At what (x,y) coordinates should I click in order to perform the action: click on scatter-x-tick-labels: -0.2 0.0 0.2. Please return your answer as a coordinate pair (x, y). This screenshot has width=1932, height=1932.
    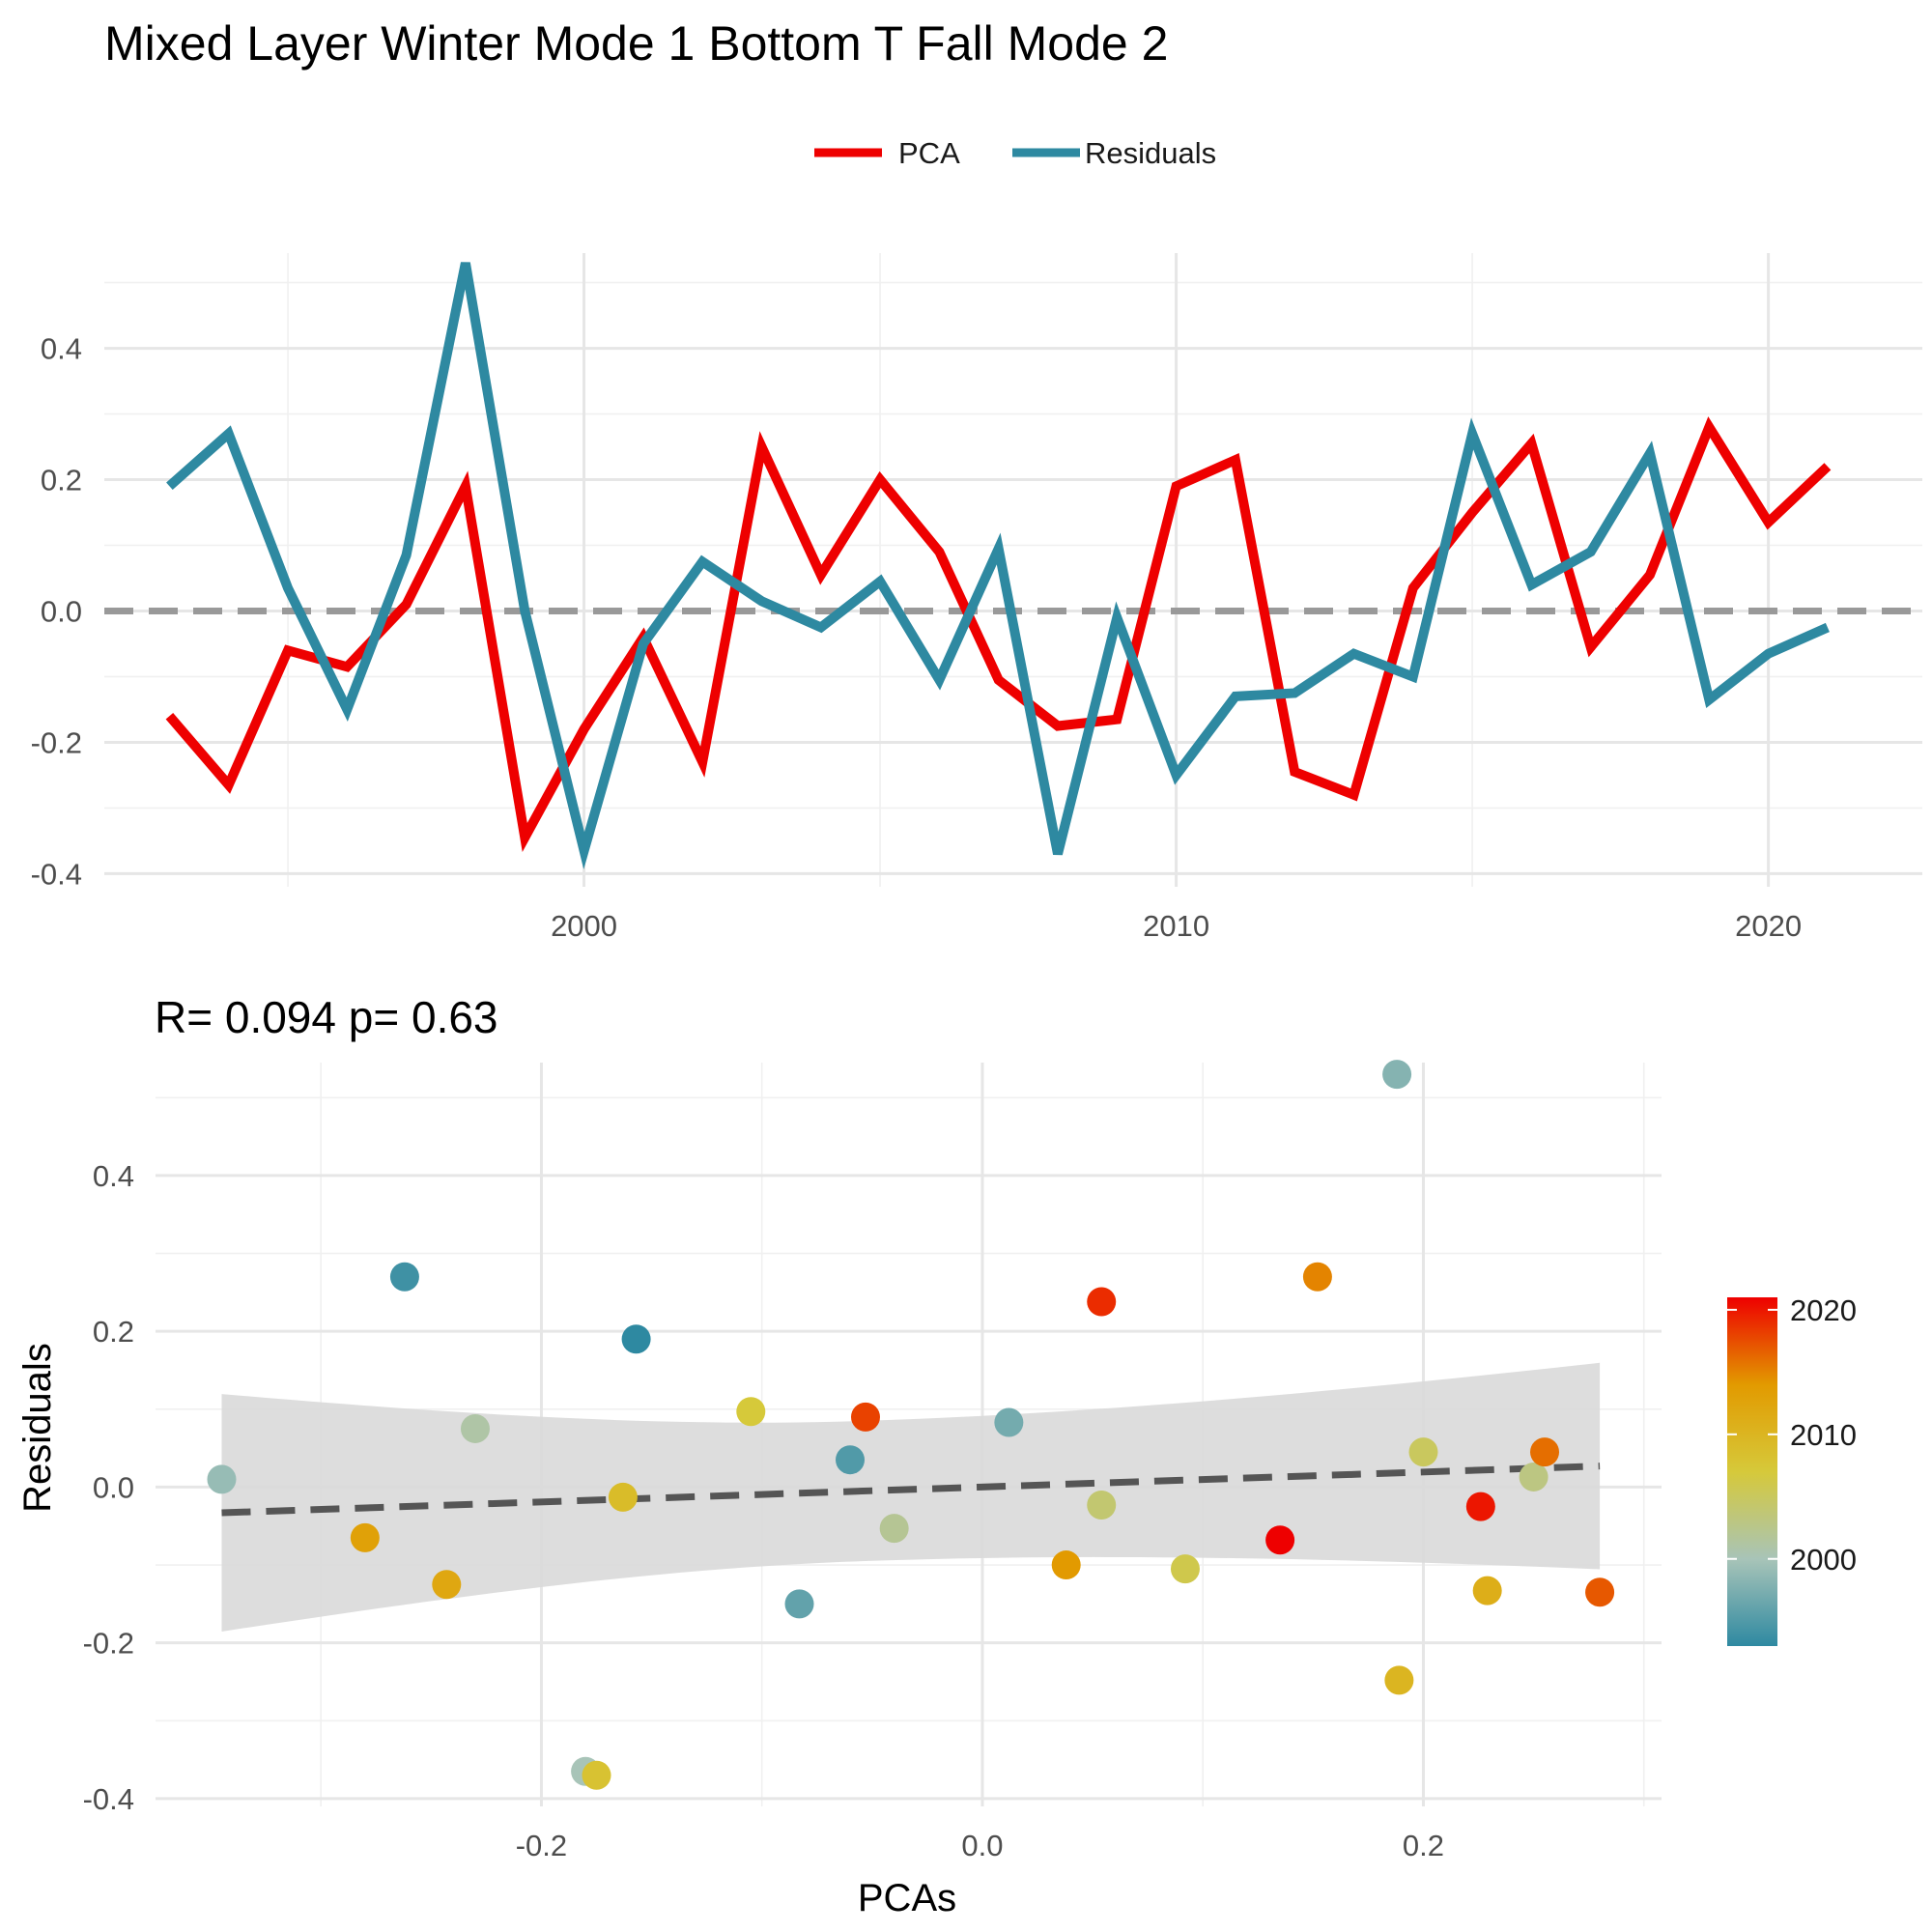
    Looking at the image, I should click on (980, 1845).